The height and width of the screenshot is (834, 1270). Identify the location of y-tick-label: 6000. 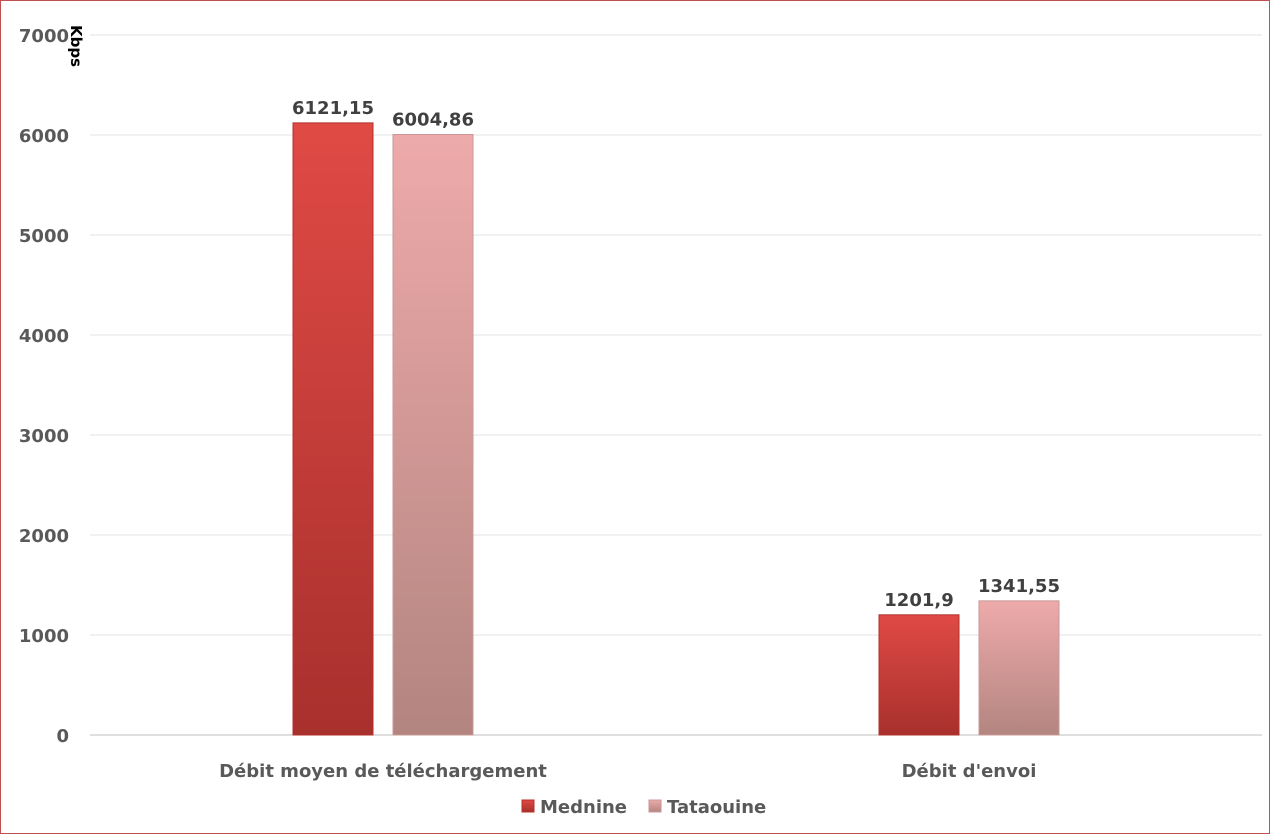
(44, 136).